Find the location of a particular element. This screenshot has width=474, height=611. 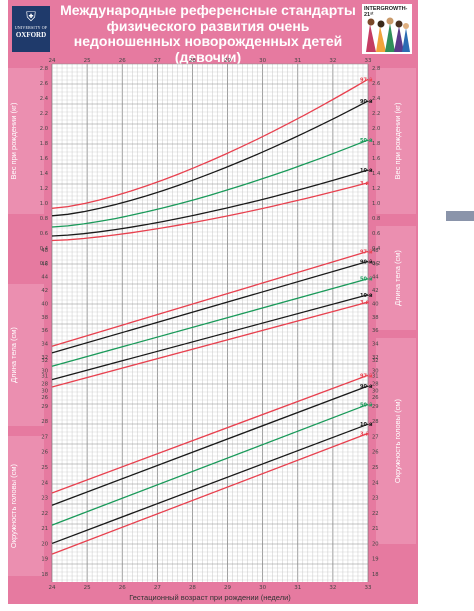

x-tick-label-top: 29 is located at coordinates (227, 61).